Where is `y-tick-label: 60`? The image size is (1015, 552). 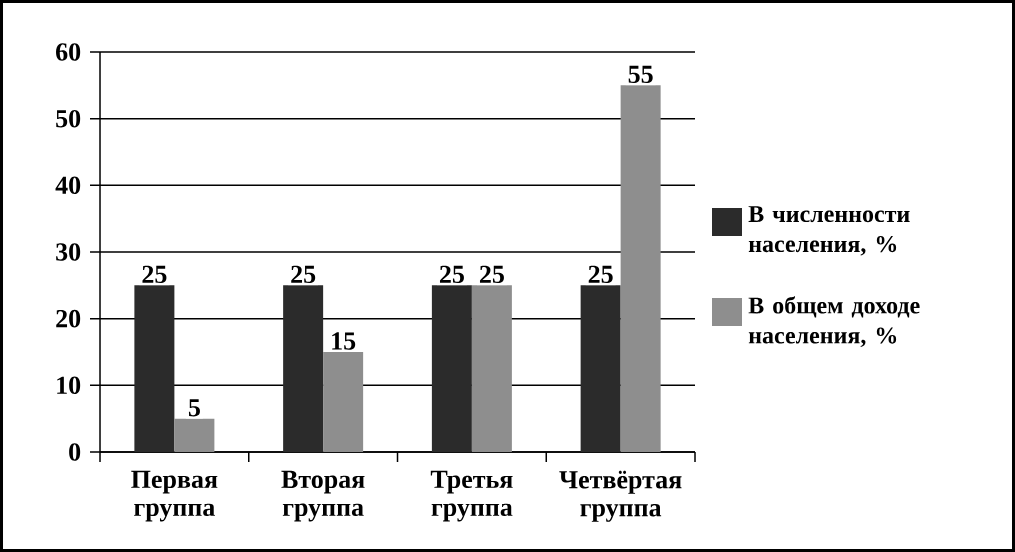
y-tick-label: 60 is located at coordinates (68, 52).